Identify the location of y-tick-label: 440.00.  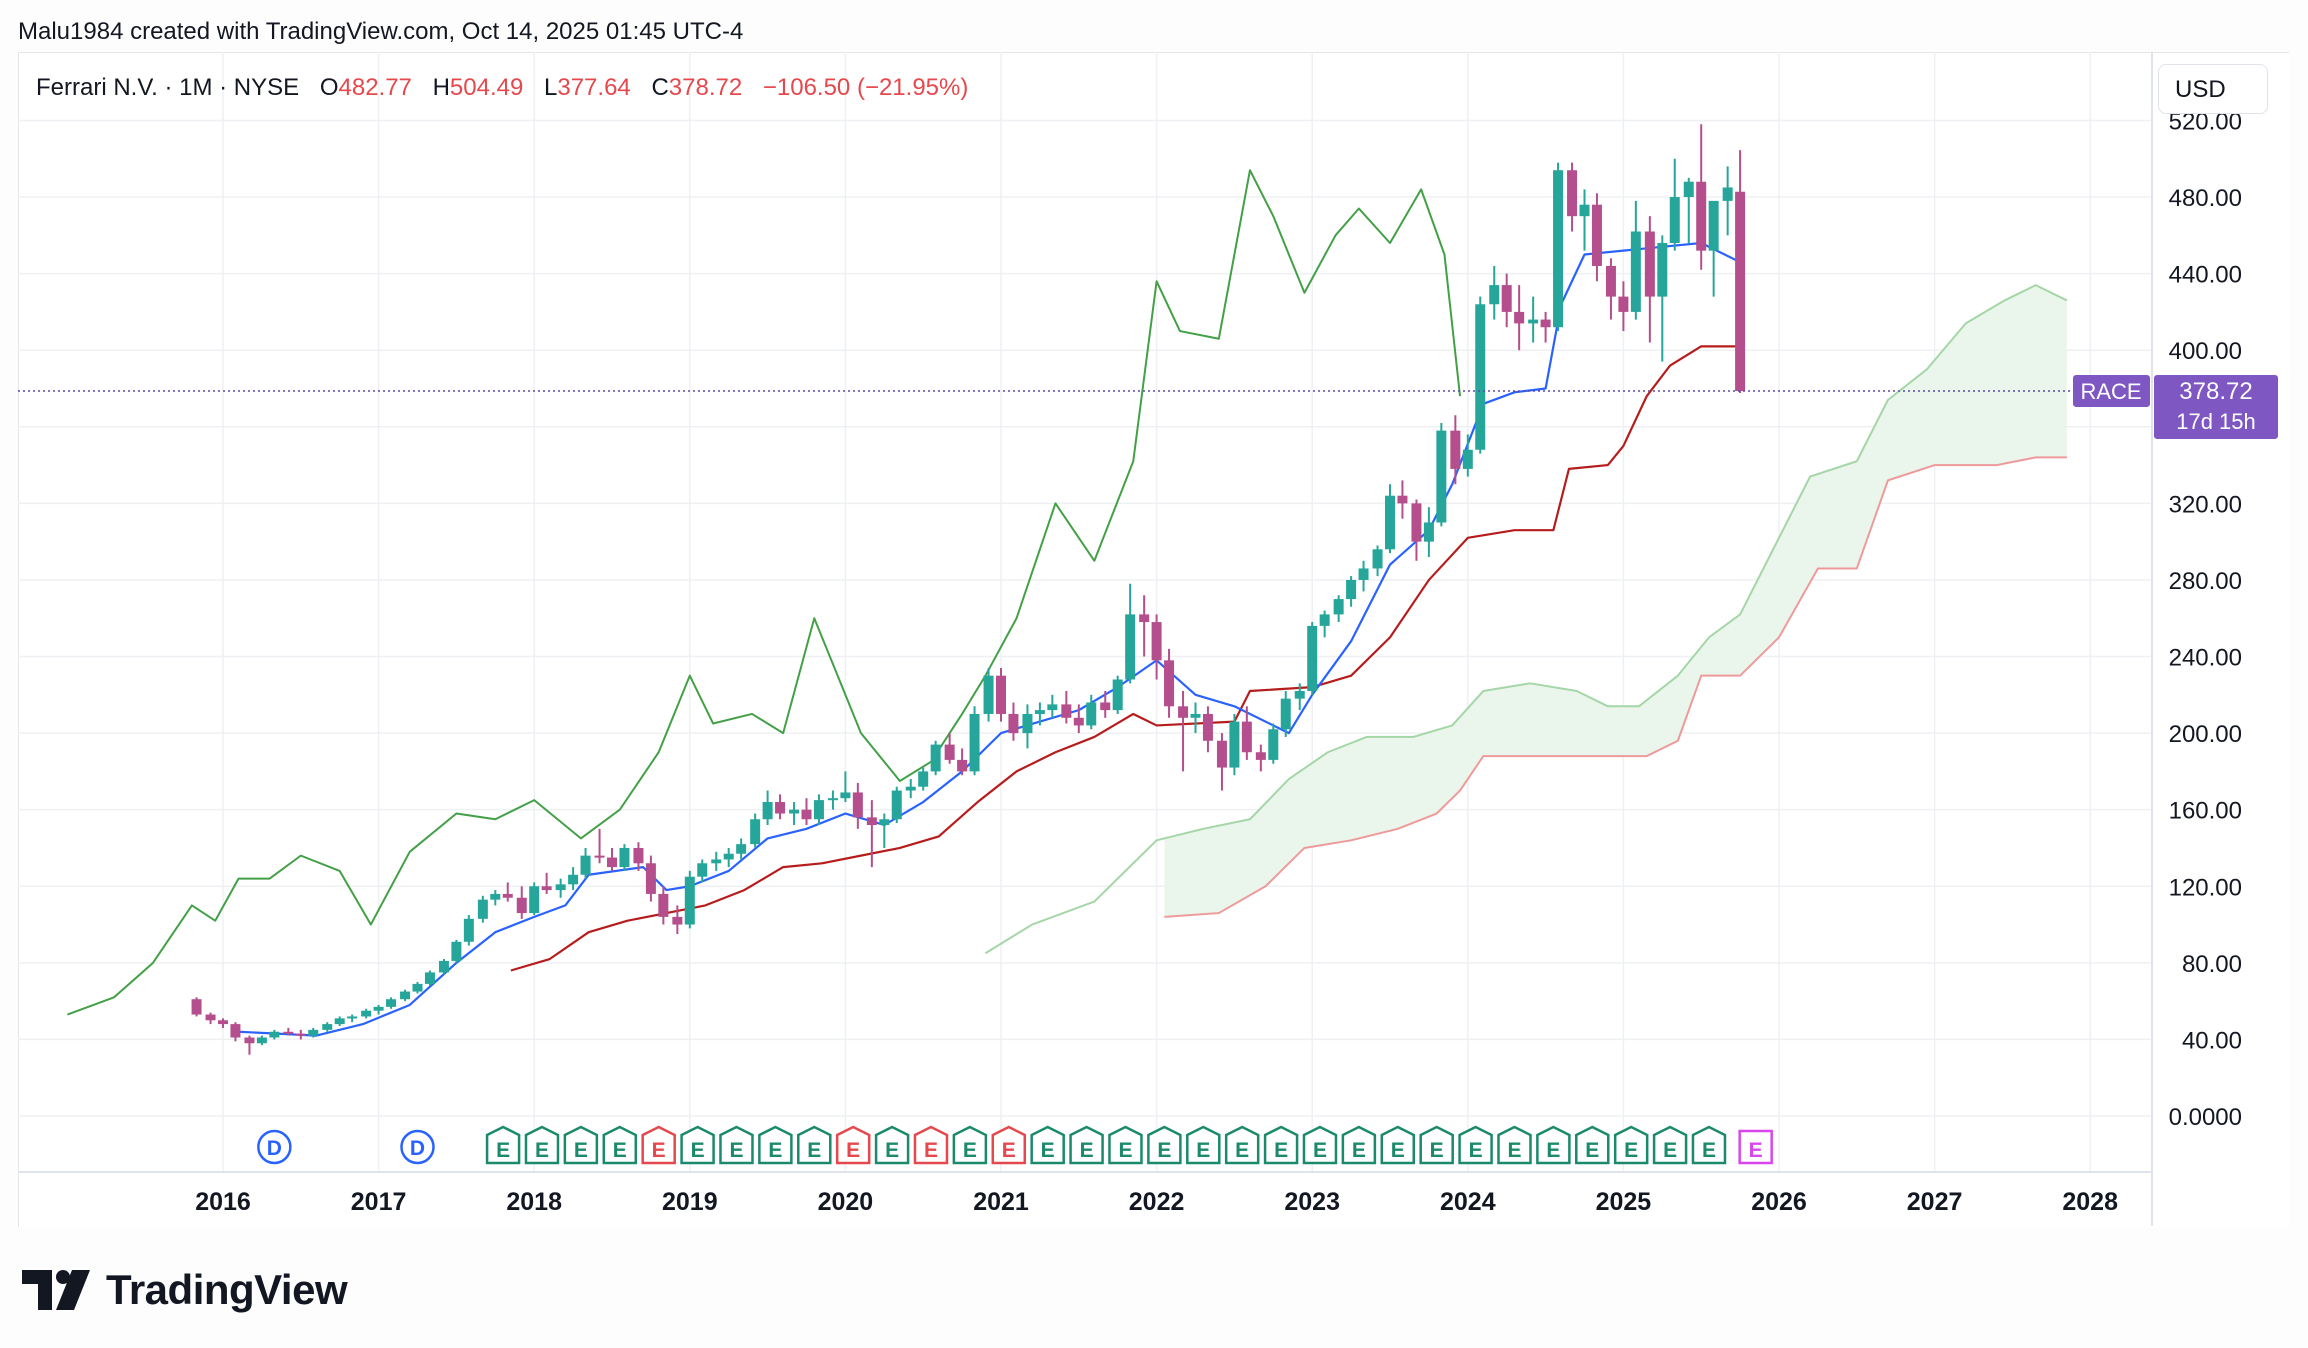
(2205, 275).